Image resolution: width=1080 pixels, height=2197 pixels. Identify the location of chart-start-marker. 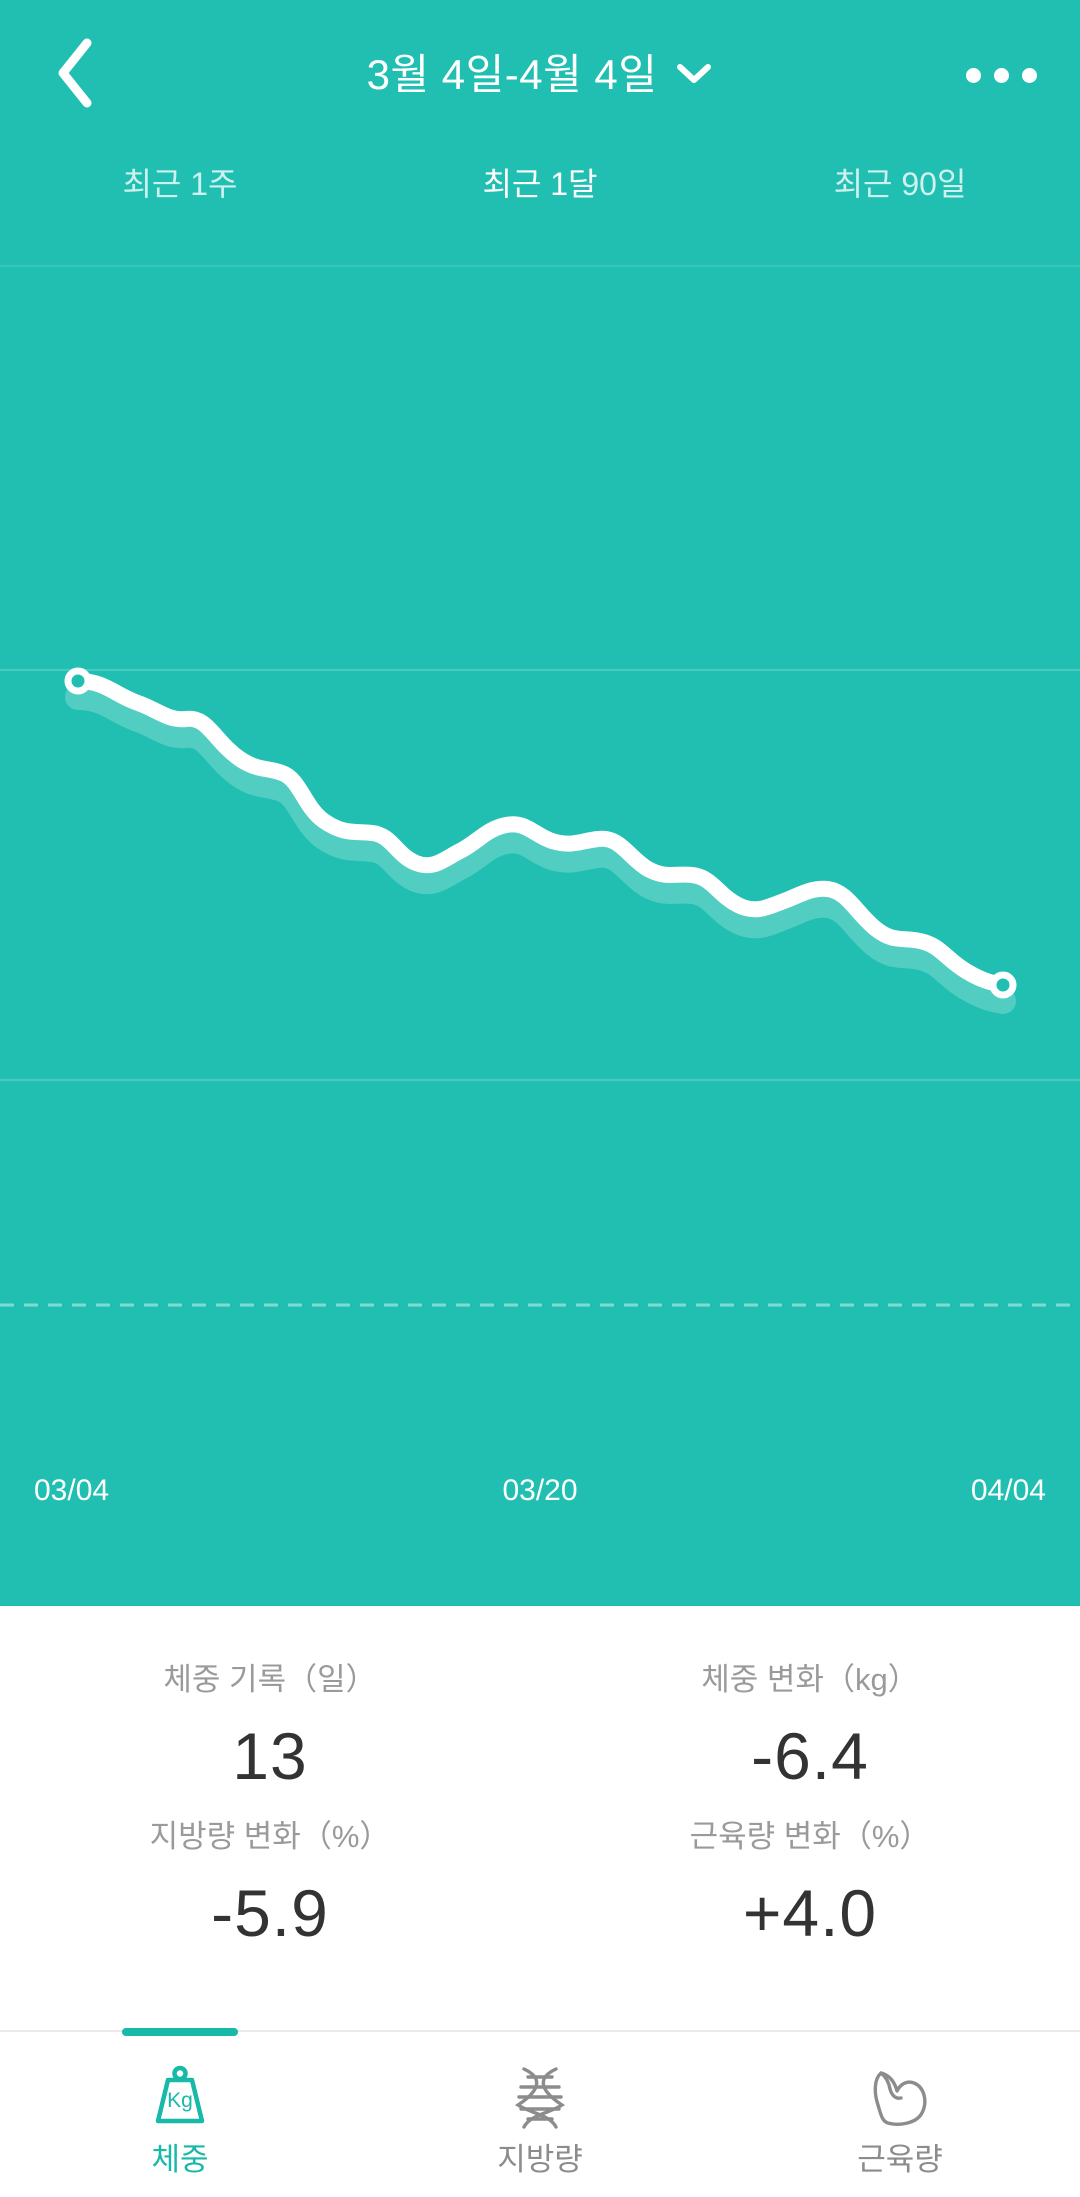
(78, 681).